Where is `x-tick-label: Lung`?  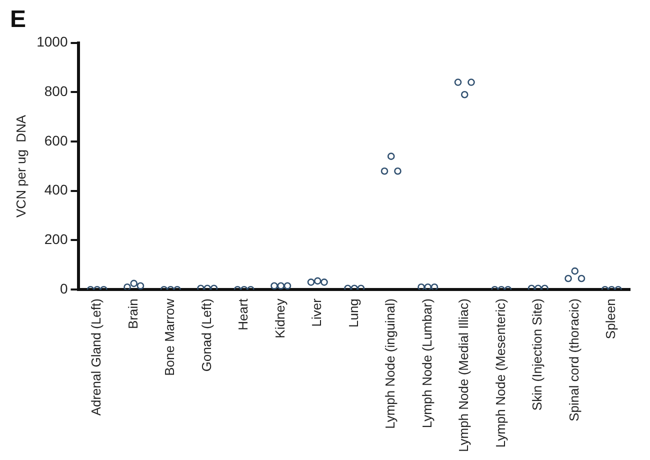
x-tick-label: Lung is located at coordinates (353, 313).